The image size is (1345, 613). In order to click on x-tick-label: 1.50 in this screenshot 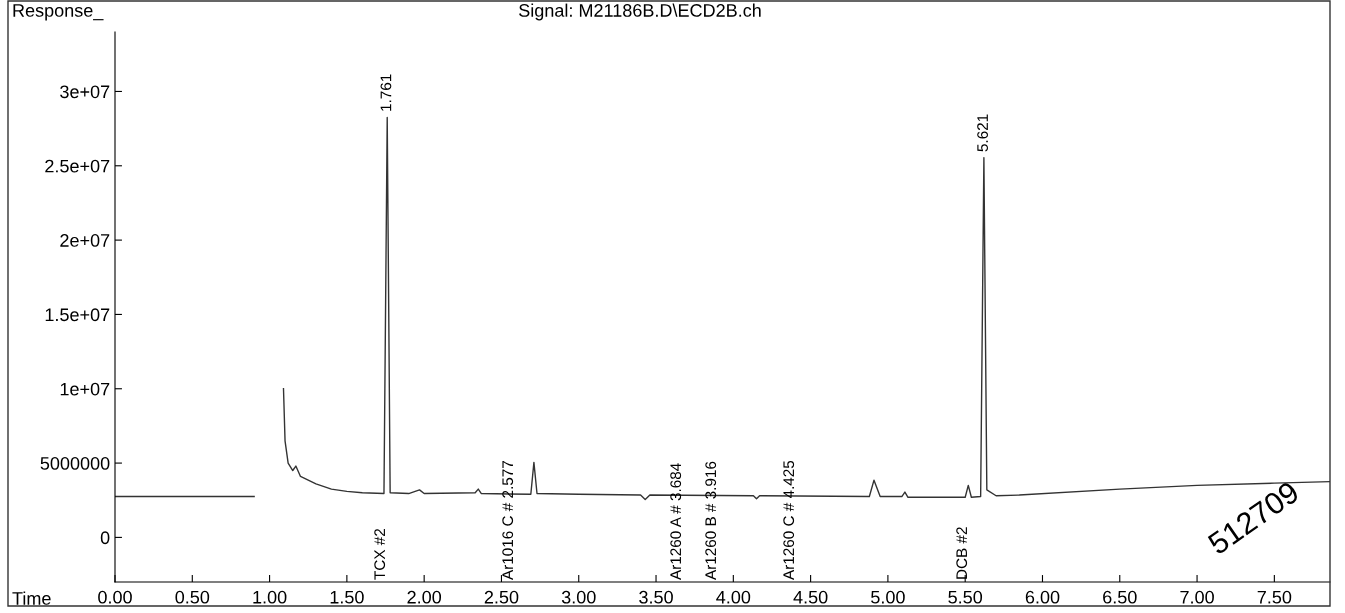, I will do `click(347, 597)`.